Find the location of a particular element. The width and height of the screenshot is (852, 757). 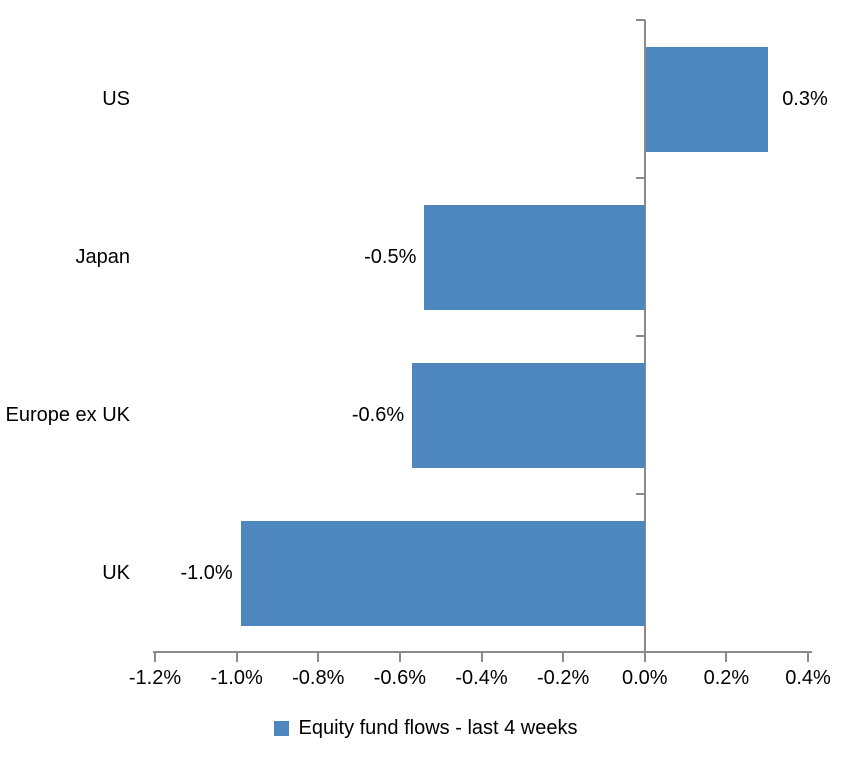

legend-label: Equity fund flows - last 4 weeks is located at coordinates (438, 728).